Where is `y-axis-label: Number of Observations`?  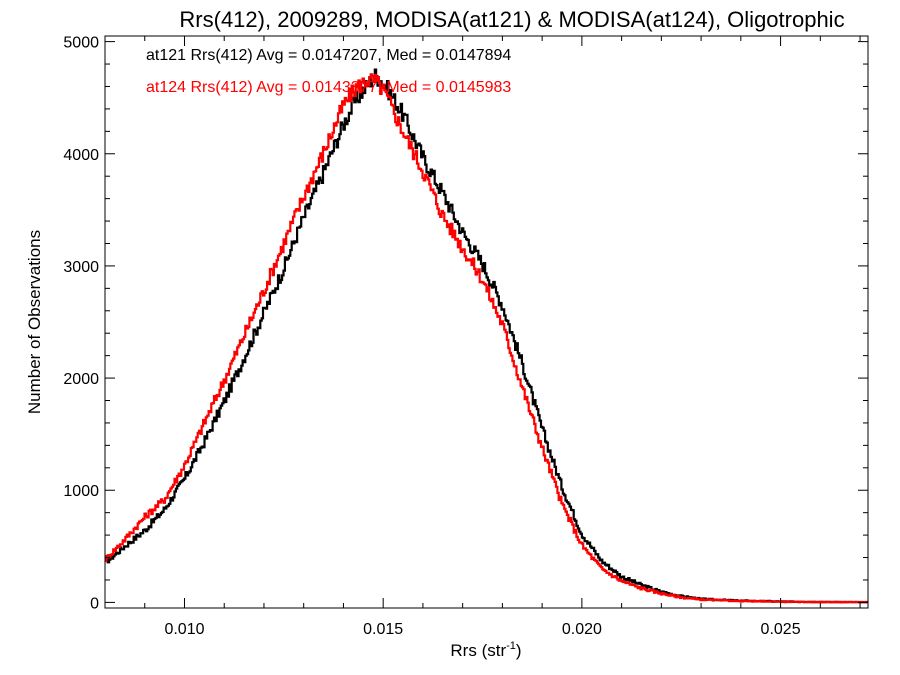 y-axis-label: Number of Observations is located at coordinates (34, 322).